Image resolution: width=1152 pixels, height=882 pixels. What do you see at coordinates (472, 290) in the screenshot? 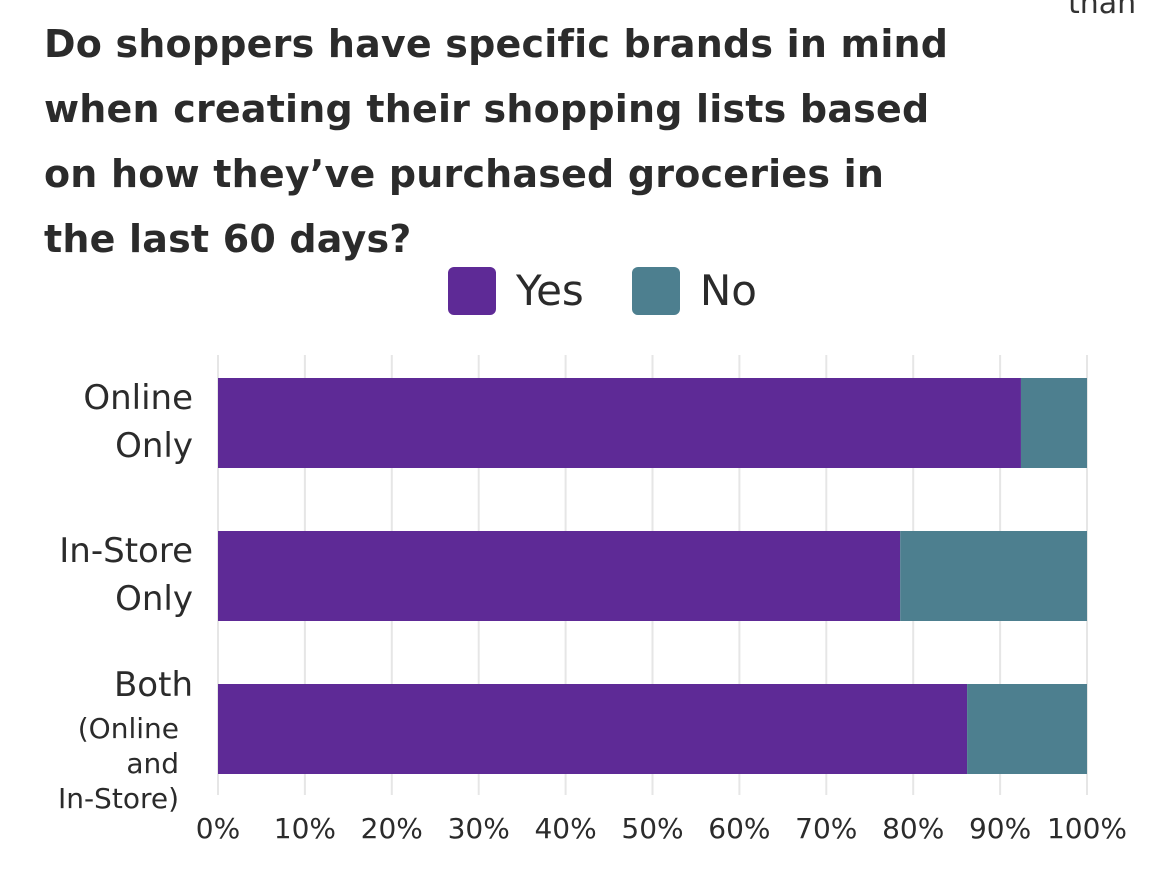
I see `legend-swatch-yes` at bounding box center [472, 290].